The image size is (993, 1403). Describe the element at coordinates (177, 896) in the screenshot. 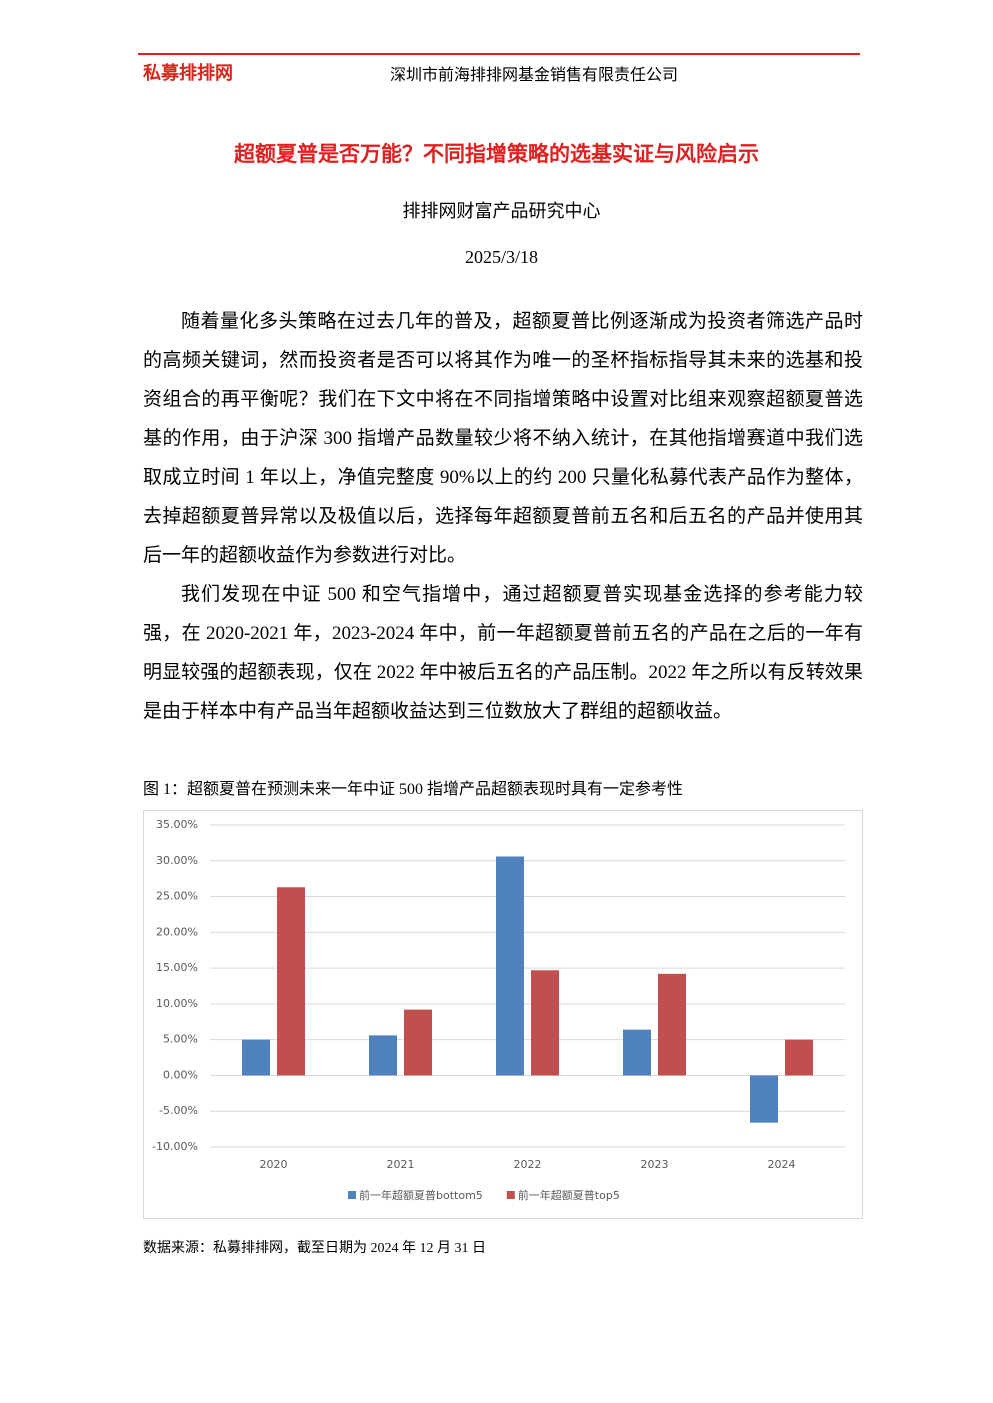

I see `y-tick-label: 25.00%` at that location.